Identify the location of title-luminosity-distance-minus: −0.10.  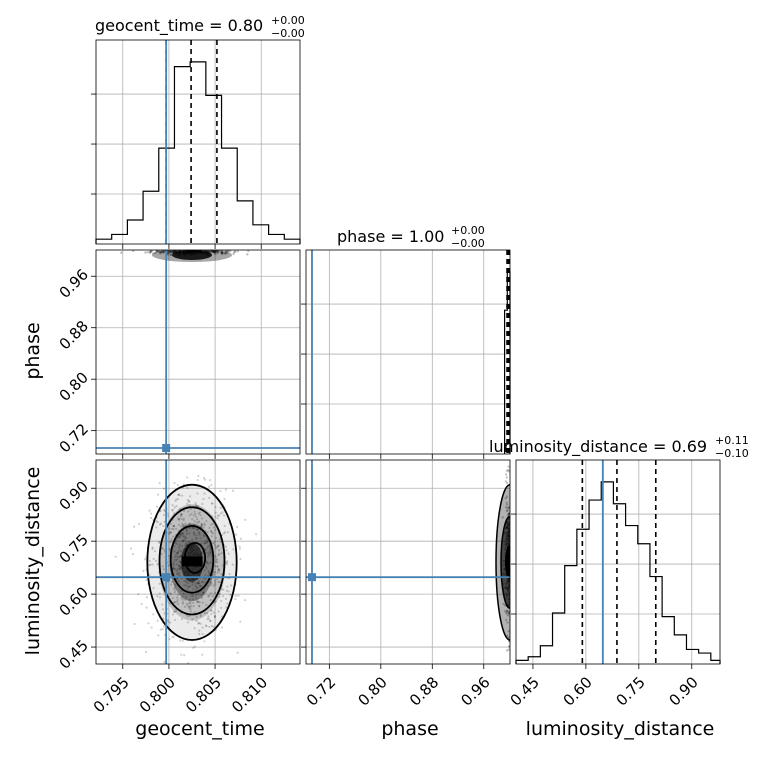
(732, 453).